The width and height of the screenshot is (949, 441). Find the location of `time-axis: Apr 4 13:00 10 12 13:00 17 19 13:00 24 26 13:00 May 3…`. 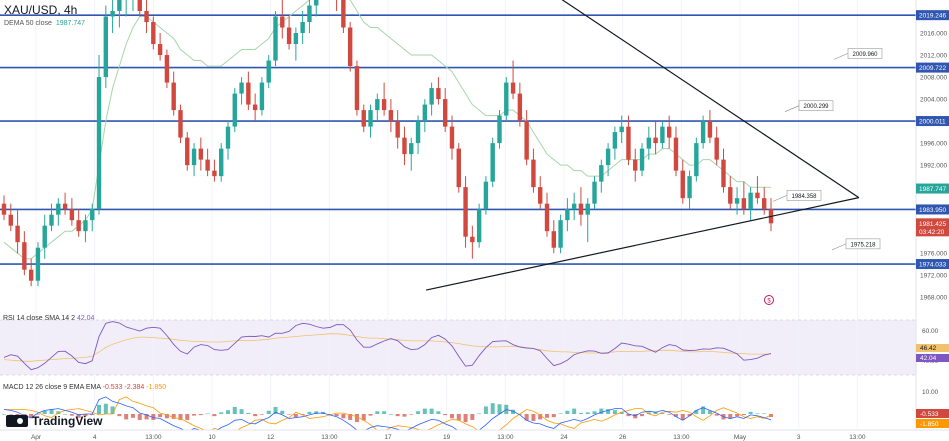

time-axis: Apr 4 13:00 10 12 13:00 17 19 13:00 24 26 13:00 May 3… is located at coordinates (474, 435).